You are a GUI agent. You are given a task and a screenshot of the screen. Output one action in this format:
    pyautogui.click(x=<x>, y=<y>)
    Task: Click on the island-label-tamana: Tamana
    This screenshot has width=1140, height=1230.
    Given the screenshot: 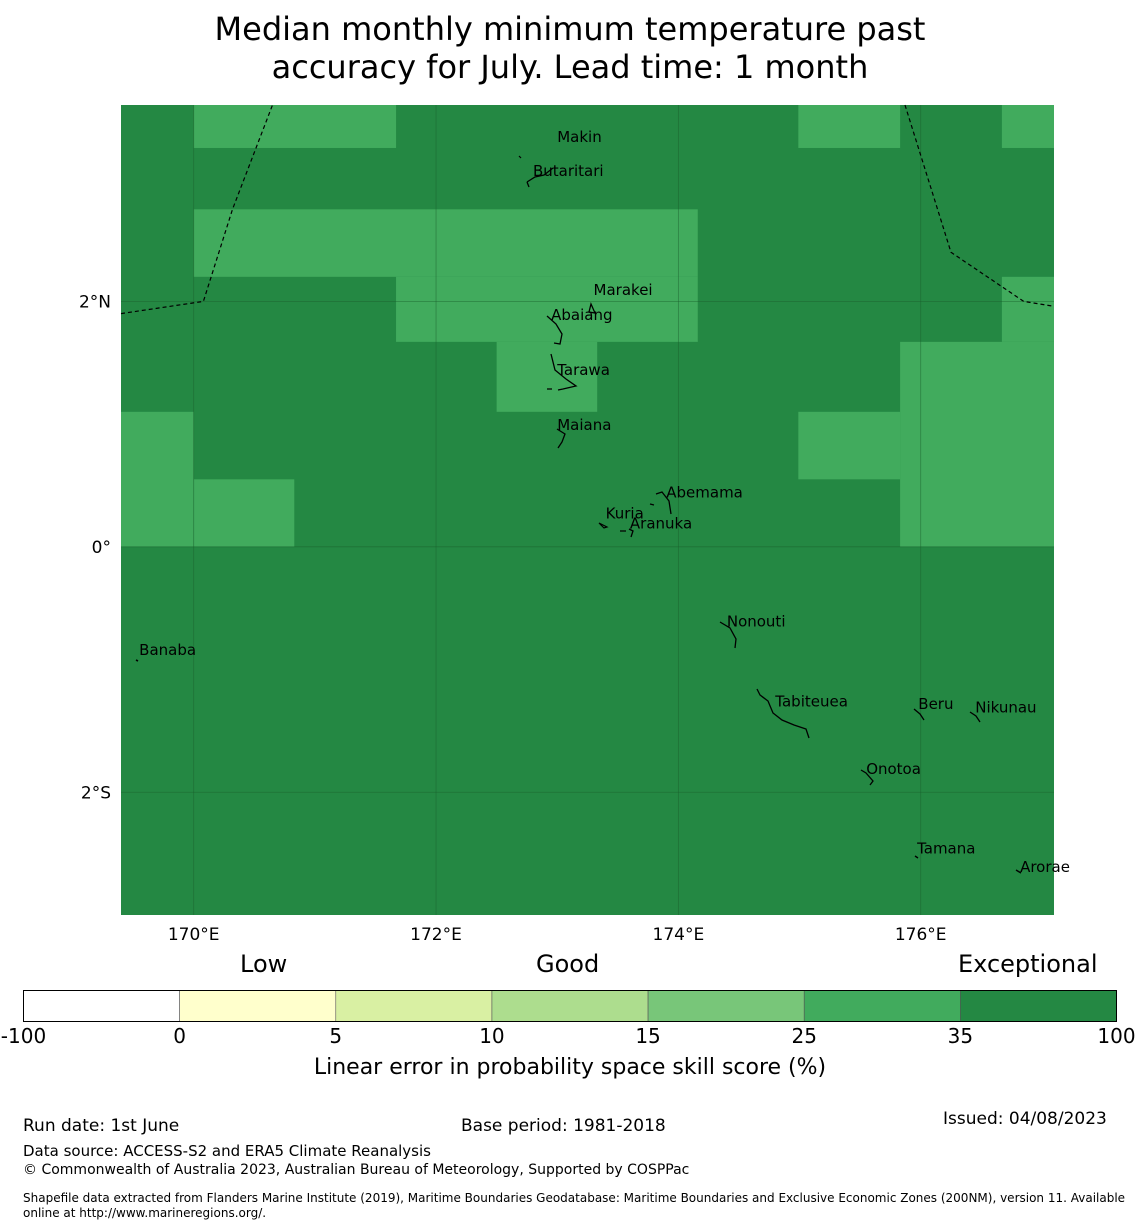 What is the action you would take?
    pyautogui.click(x=945, y=849)
    